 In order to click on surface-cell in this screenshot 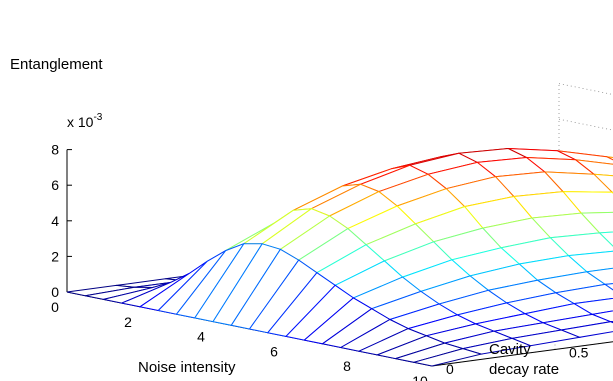, I will do `click(448, 357)`.